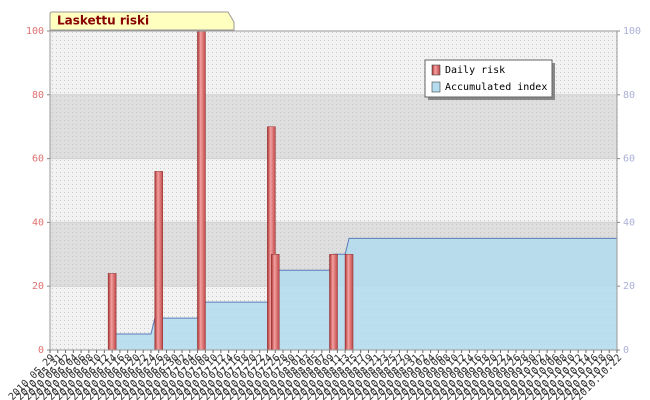 The height and width of the screenshot is (400, 650). What do you see at coordinates (496, 87) in the screenshot?
I see `legend-label: Accumulated index` at bounding box center [496, 87].